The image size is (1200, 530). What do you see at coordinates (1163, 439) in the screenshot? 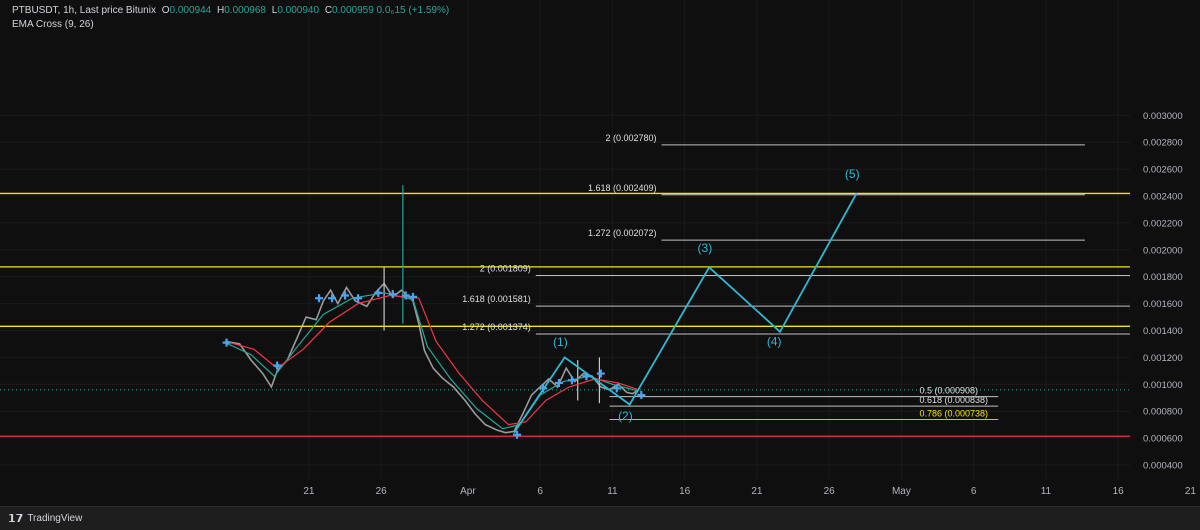
I see `y-tick-label: 0.000600` at bounding box center [1163, 439].